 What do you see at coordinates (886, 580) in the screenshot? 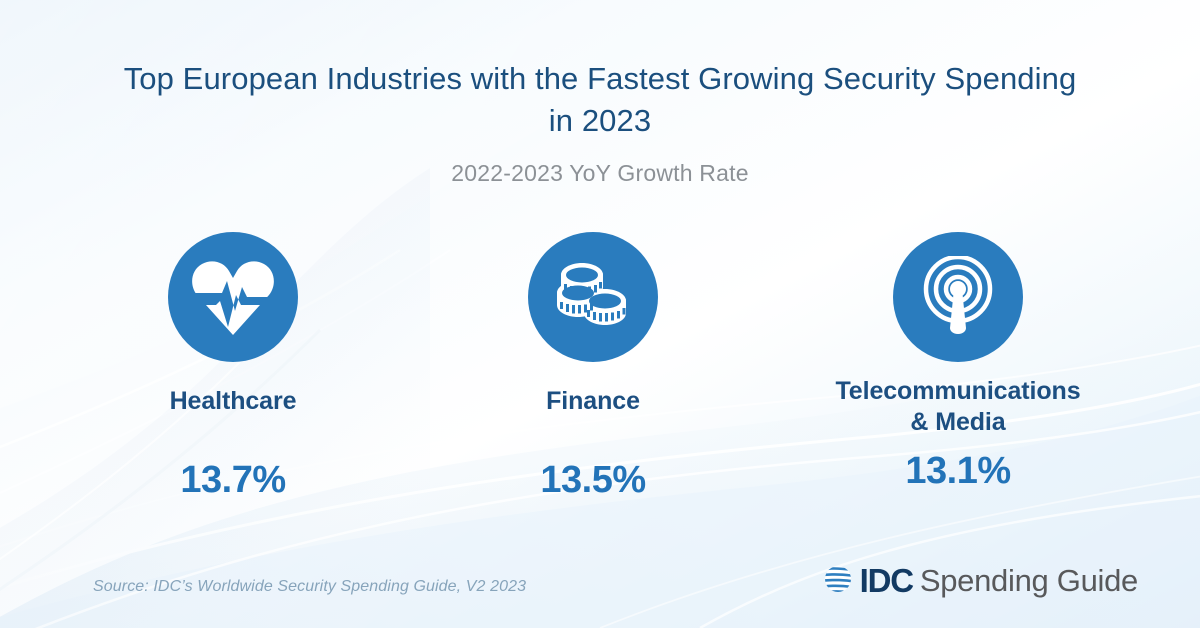
I see `logo-idc-text: IDC` at bounding box center [886, 580].